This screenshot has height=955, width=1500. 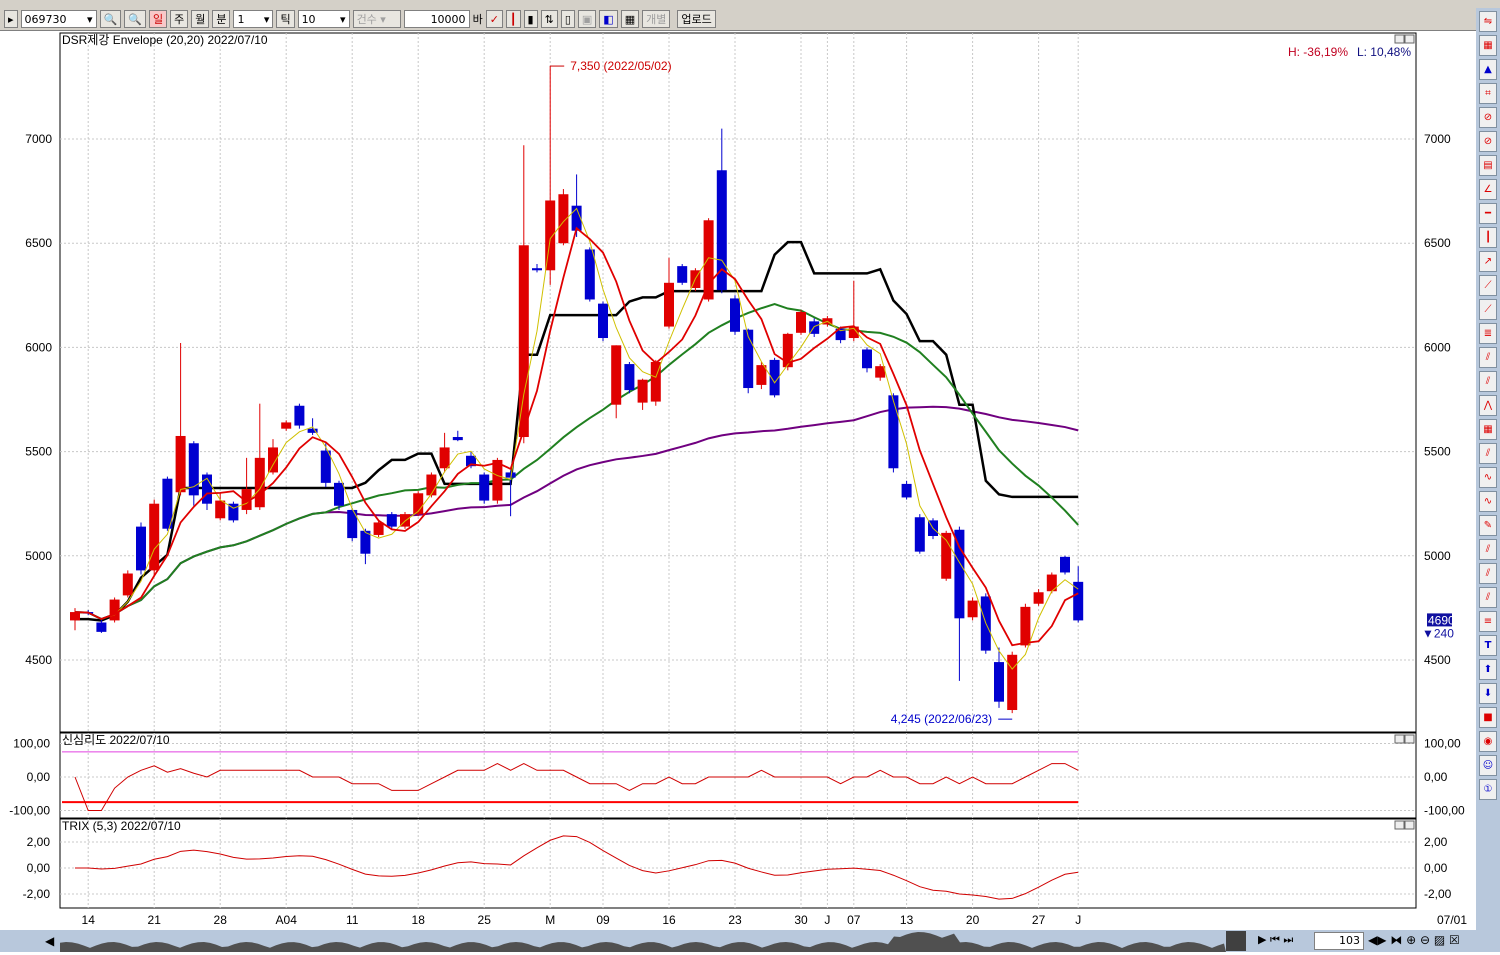 What do you see at coordinates (1488, 429) in the screenshot?
I see `grid-tool-icon: ▦` at bounding box center [1488, 429].